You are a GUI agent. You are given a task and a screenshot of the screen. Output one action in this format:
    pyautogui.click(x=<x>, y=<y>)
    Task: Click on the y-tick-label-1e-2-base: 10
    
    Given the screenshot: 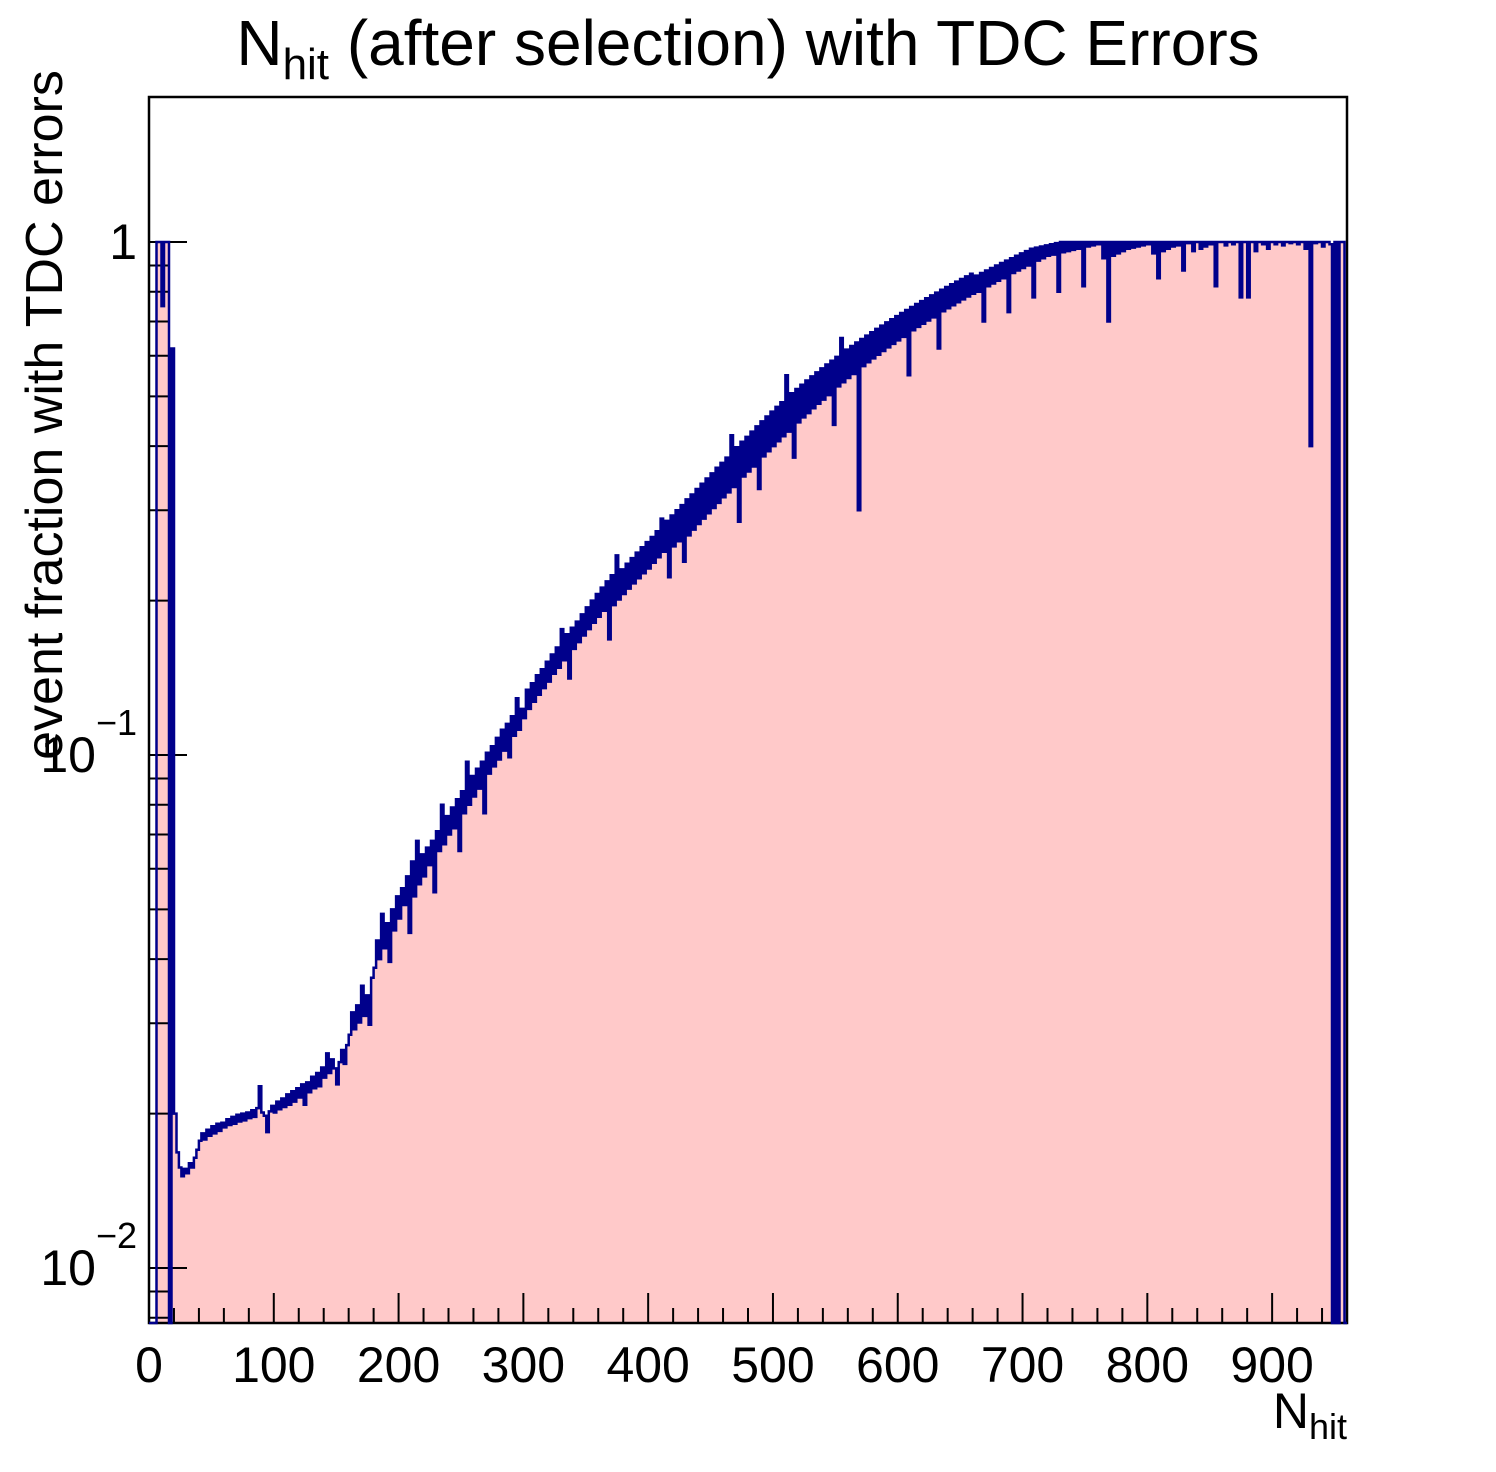 What is the action you would take?
    pyautogui.click(x=68, y=1268)
    